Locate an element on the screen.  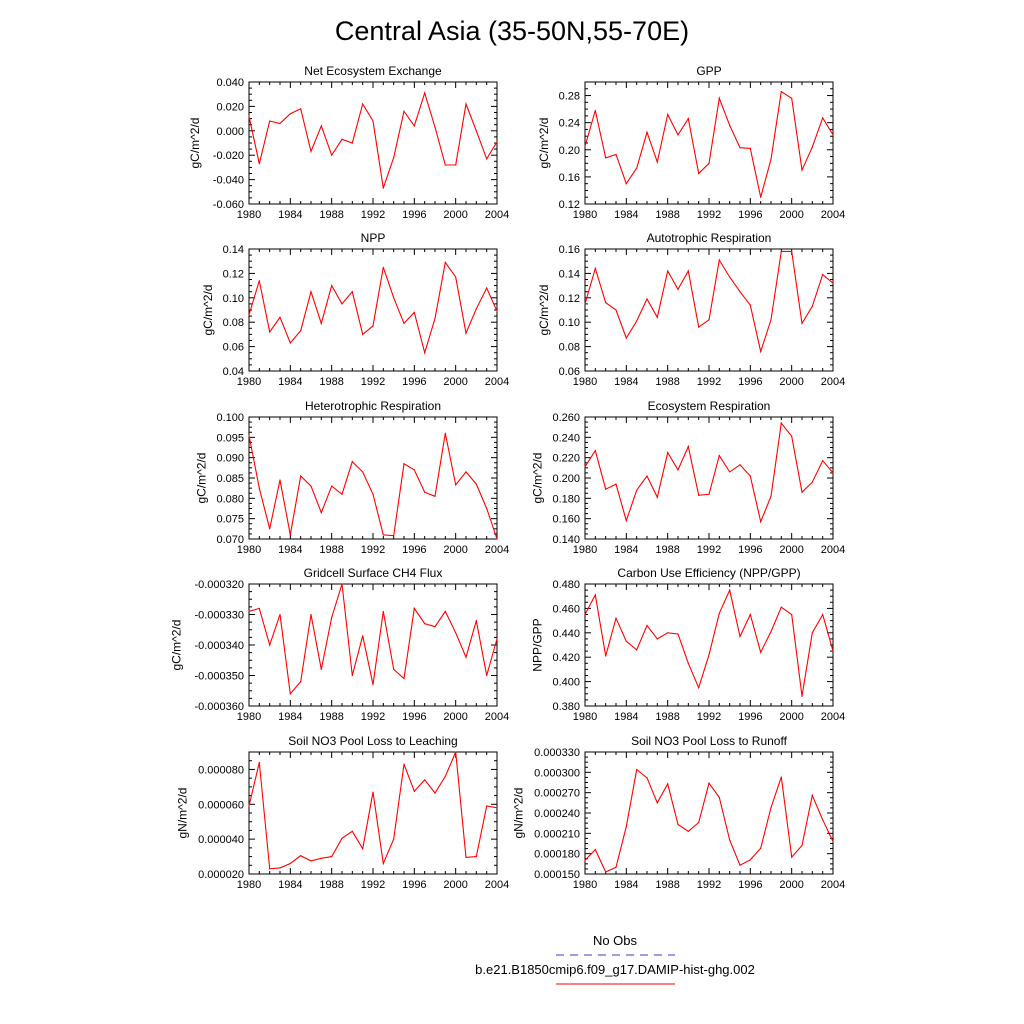
x-tick-label: 1992 is located at coordinates (373, 885).